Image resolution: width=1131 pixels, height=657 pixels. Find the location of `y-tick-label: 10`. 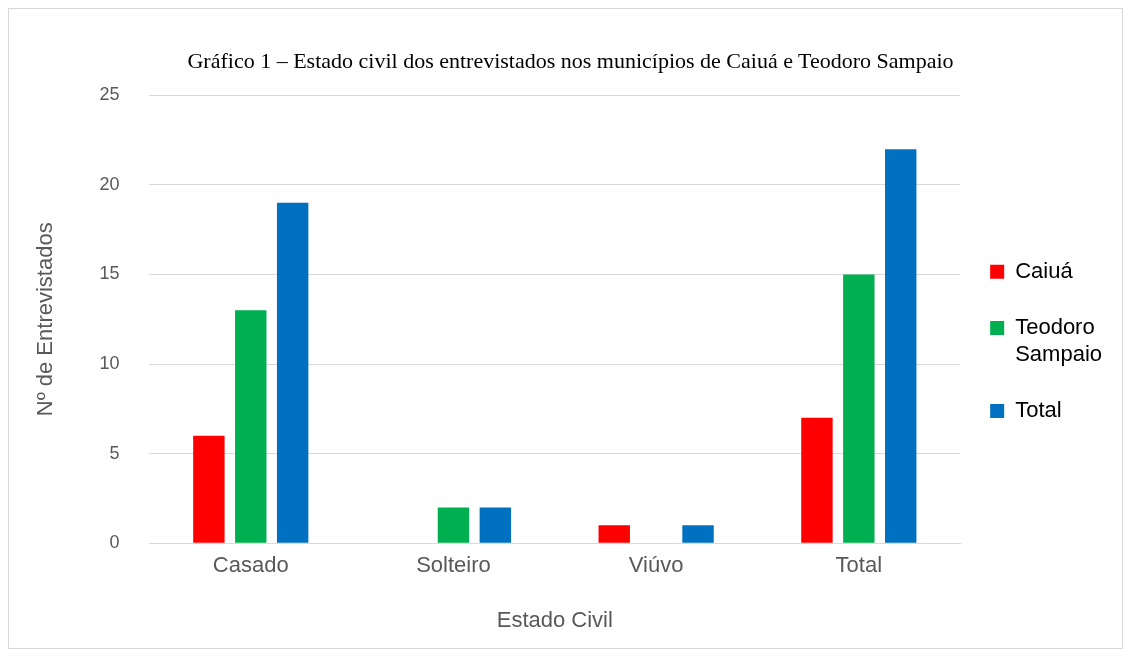

y-tick-label: 10 is located at coordinates (109, 363).